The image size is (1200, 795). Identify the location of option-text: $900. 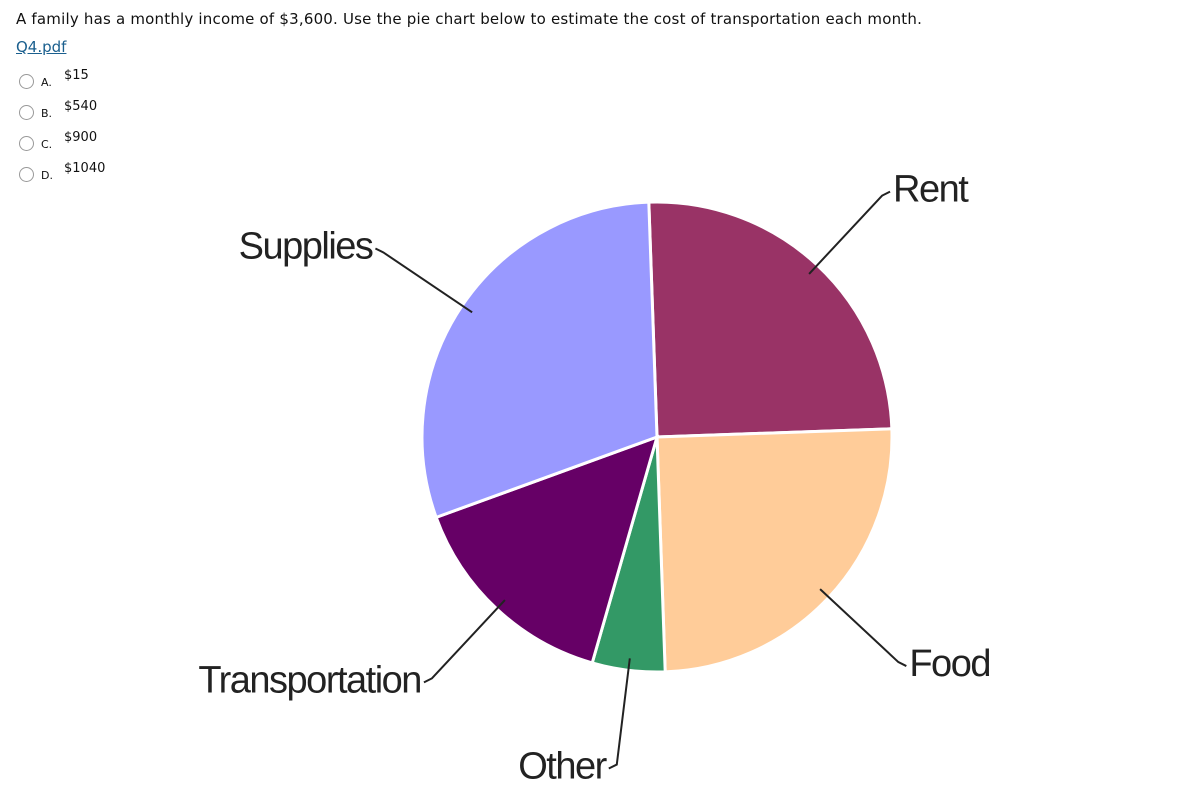
(81, 137).